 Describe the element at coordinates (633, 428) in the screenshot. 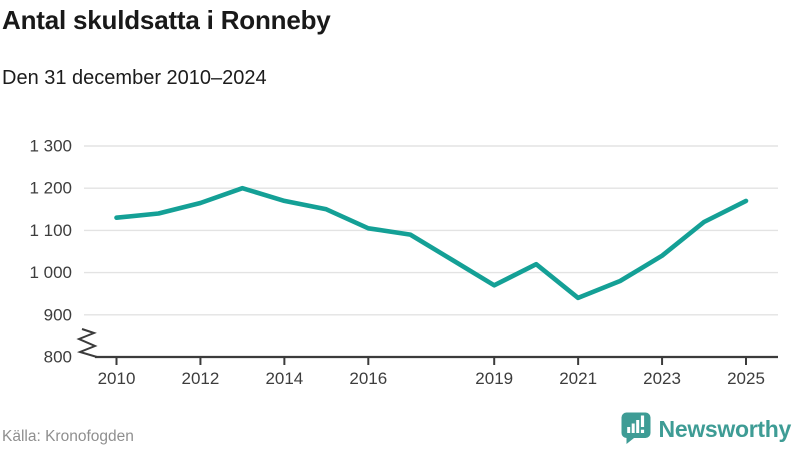

I see `bar-medium` at that location.